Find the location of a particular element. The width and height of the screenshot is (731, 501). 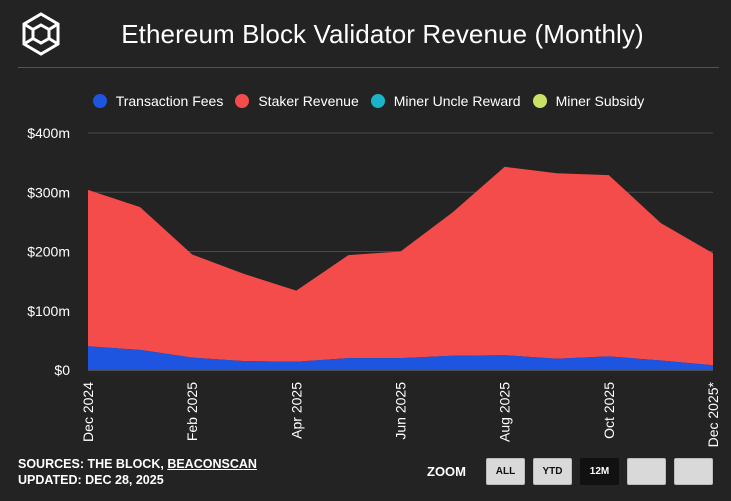

zoom-controls: ZOOM ALL YTD 12M is located at coordinates (570, 471).